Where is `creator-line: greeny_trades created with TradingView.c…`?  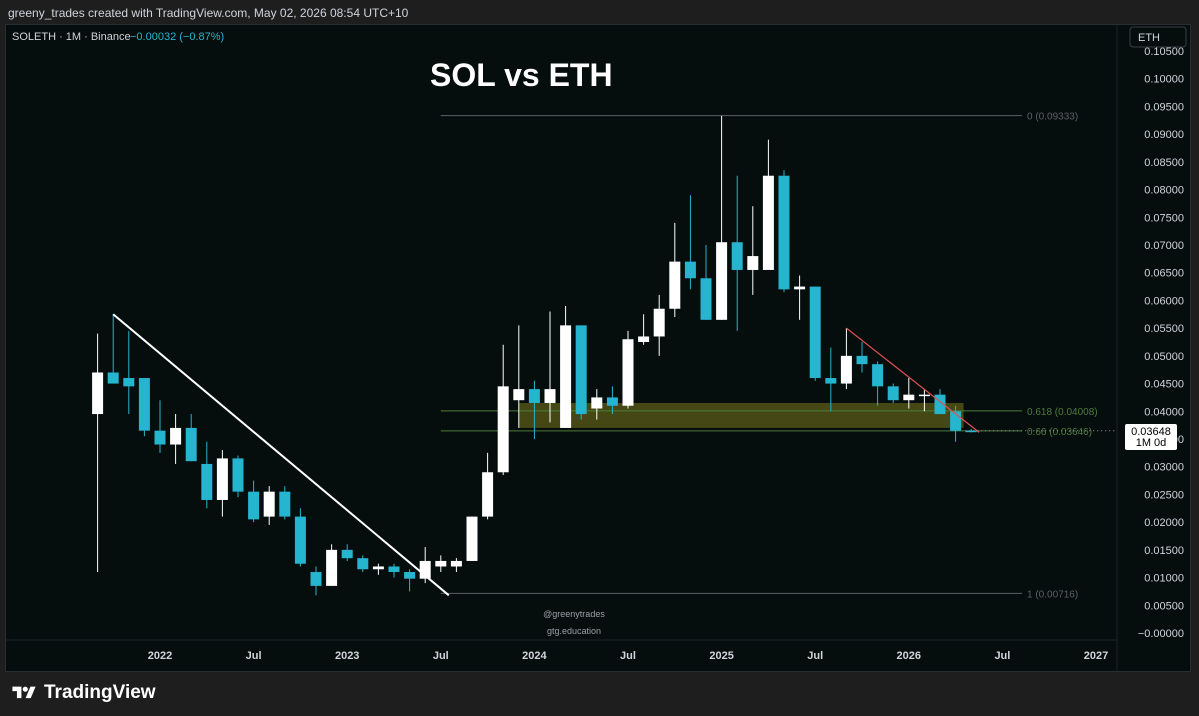 creator-line: greeny_trades created with TradingView.c… is located at coordinates (208, 13).